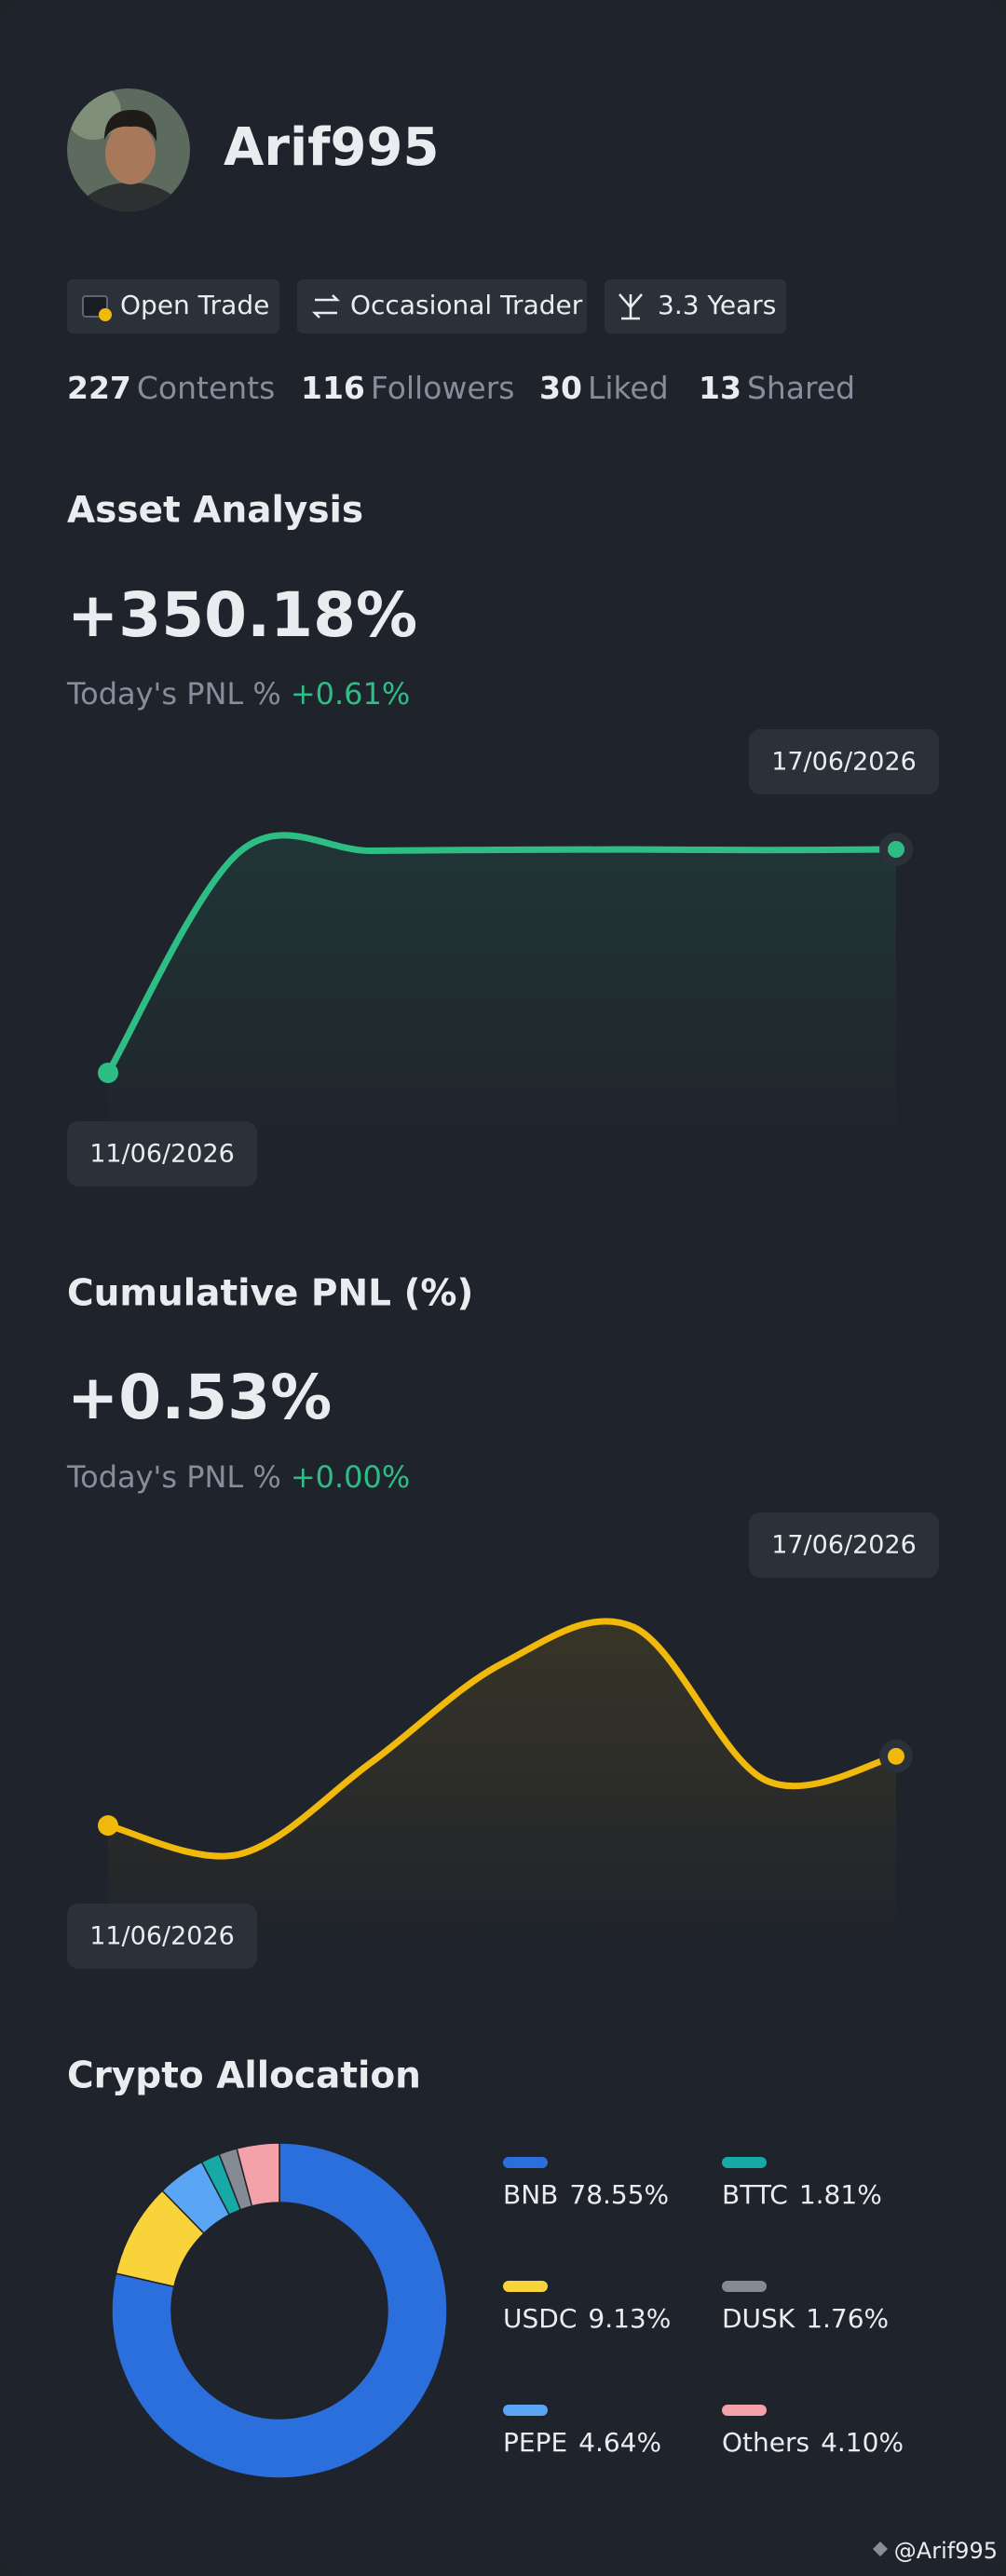 This screenshot has width=1006, height=2576. Describe the element at coordinates (535, 2442) in the screenshot. I see `legend-name: PEPE` at that location.